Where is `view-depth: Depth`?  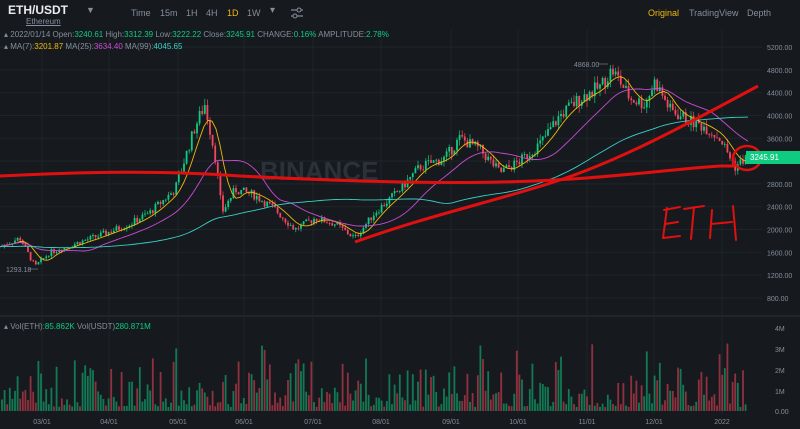 view-depth: Depth is located at coordinates (759, 13).